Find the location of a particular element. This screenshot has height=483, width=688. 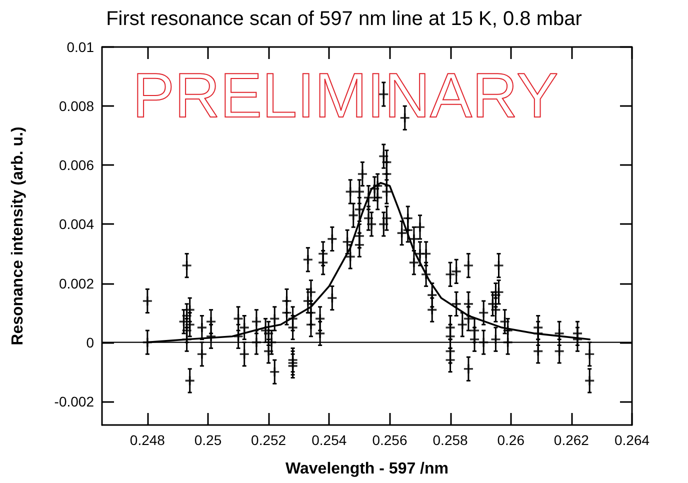

y-tick-label: 0.002 is located at coordinates (76, 283).